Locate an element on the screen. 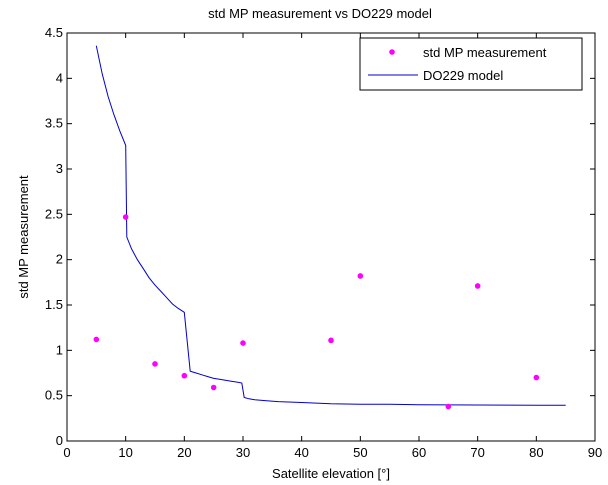 The image size is (608, 485). y-tick-label: 1 is located at coordinates (59, 349).